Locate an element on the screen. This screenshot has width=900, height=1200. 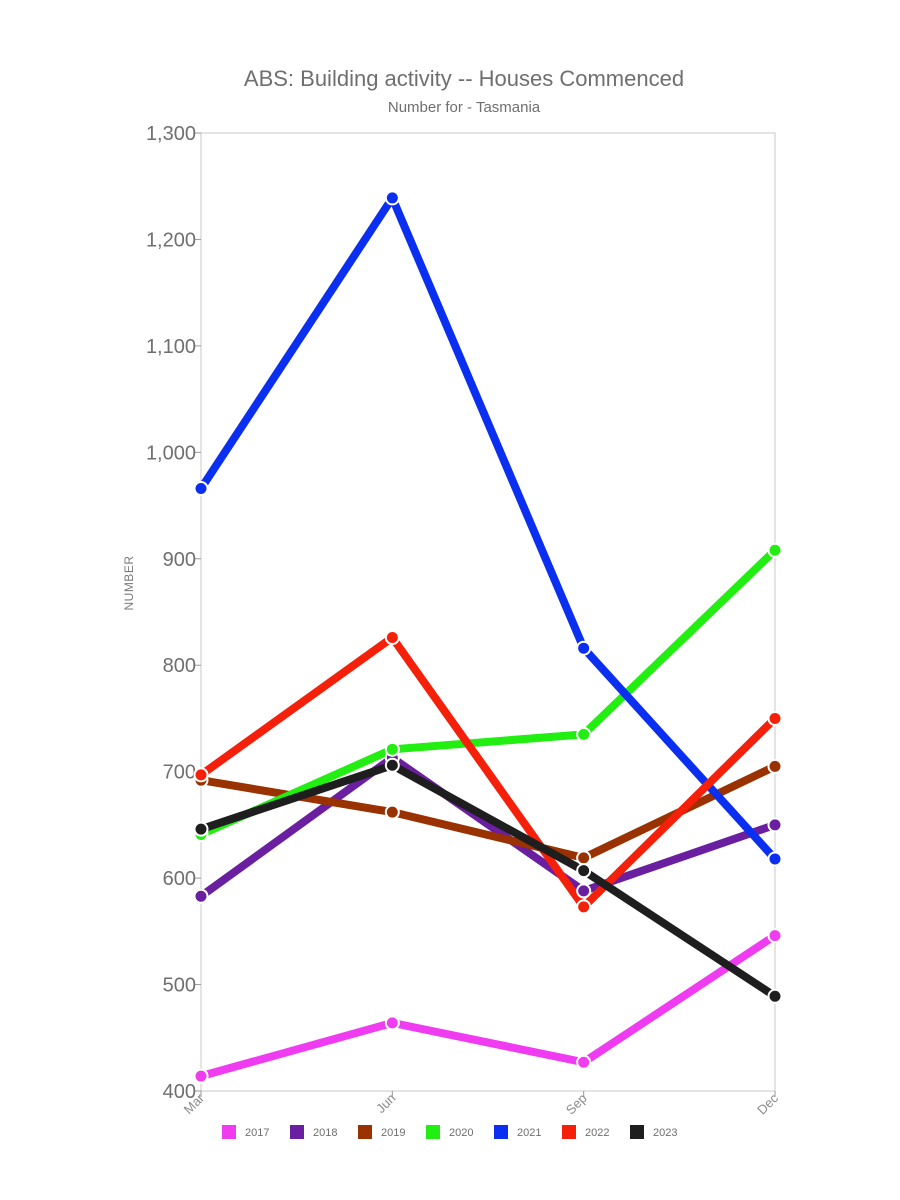
series-line-2018 is located at coordinates (488, 827).